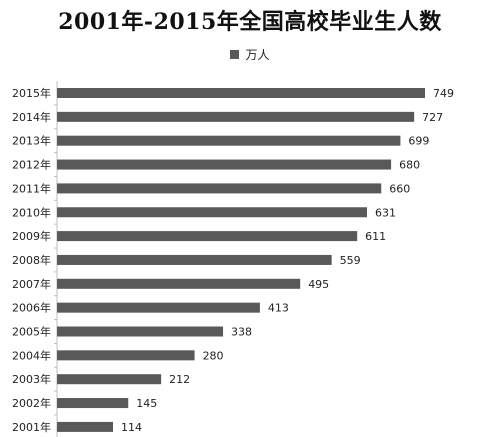 The width and height of the screenshot is (500, 437). What do you see at coordinates (318, 284) in the screenshot?
I see `data-label: 495` at bounding box center [318, 284].